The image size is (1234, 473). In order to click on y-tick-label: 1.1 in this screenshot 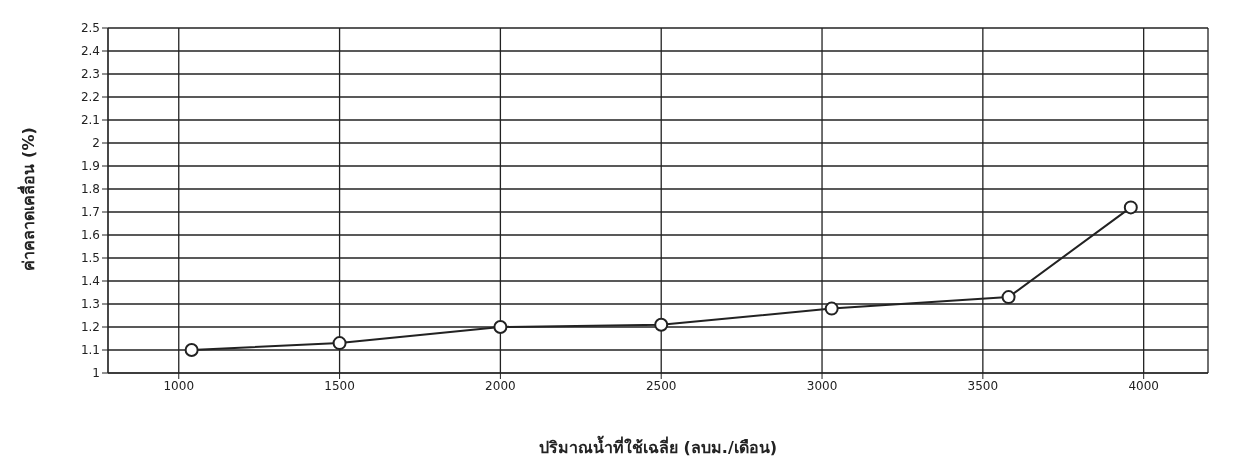, I will do `click(90, 350)`.